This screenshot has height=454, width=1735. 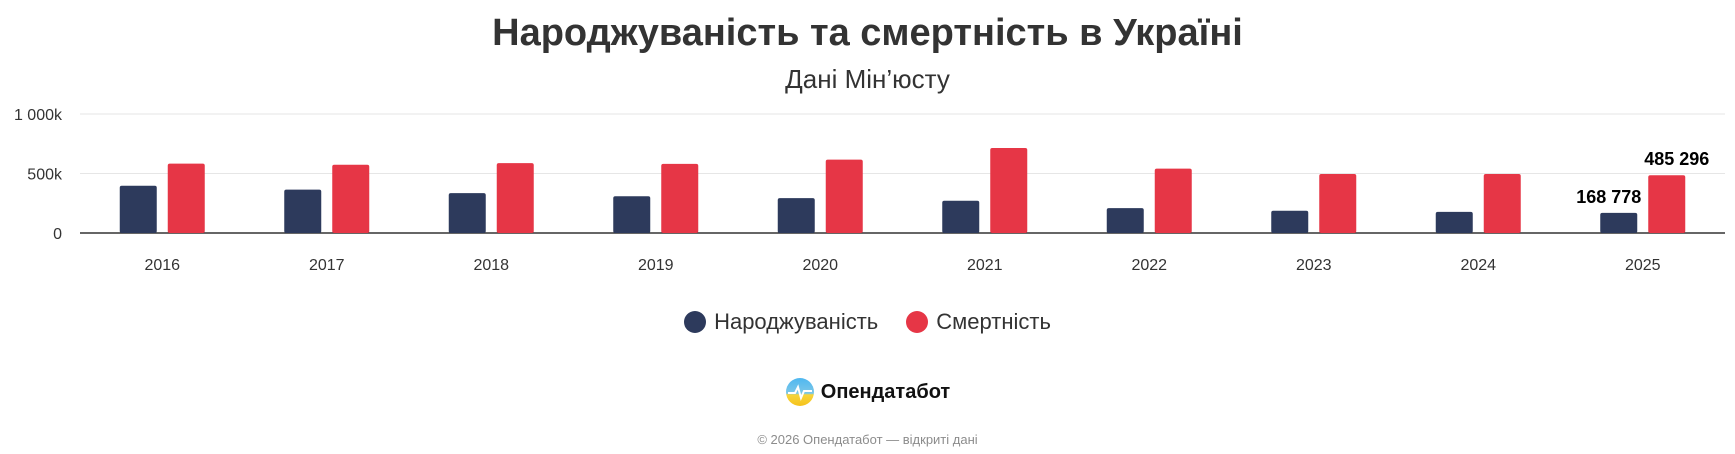 I want to click on x-tick-label: 2020, so click(x=820, y=265).